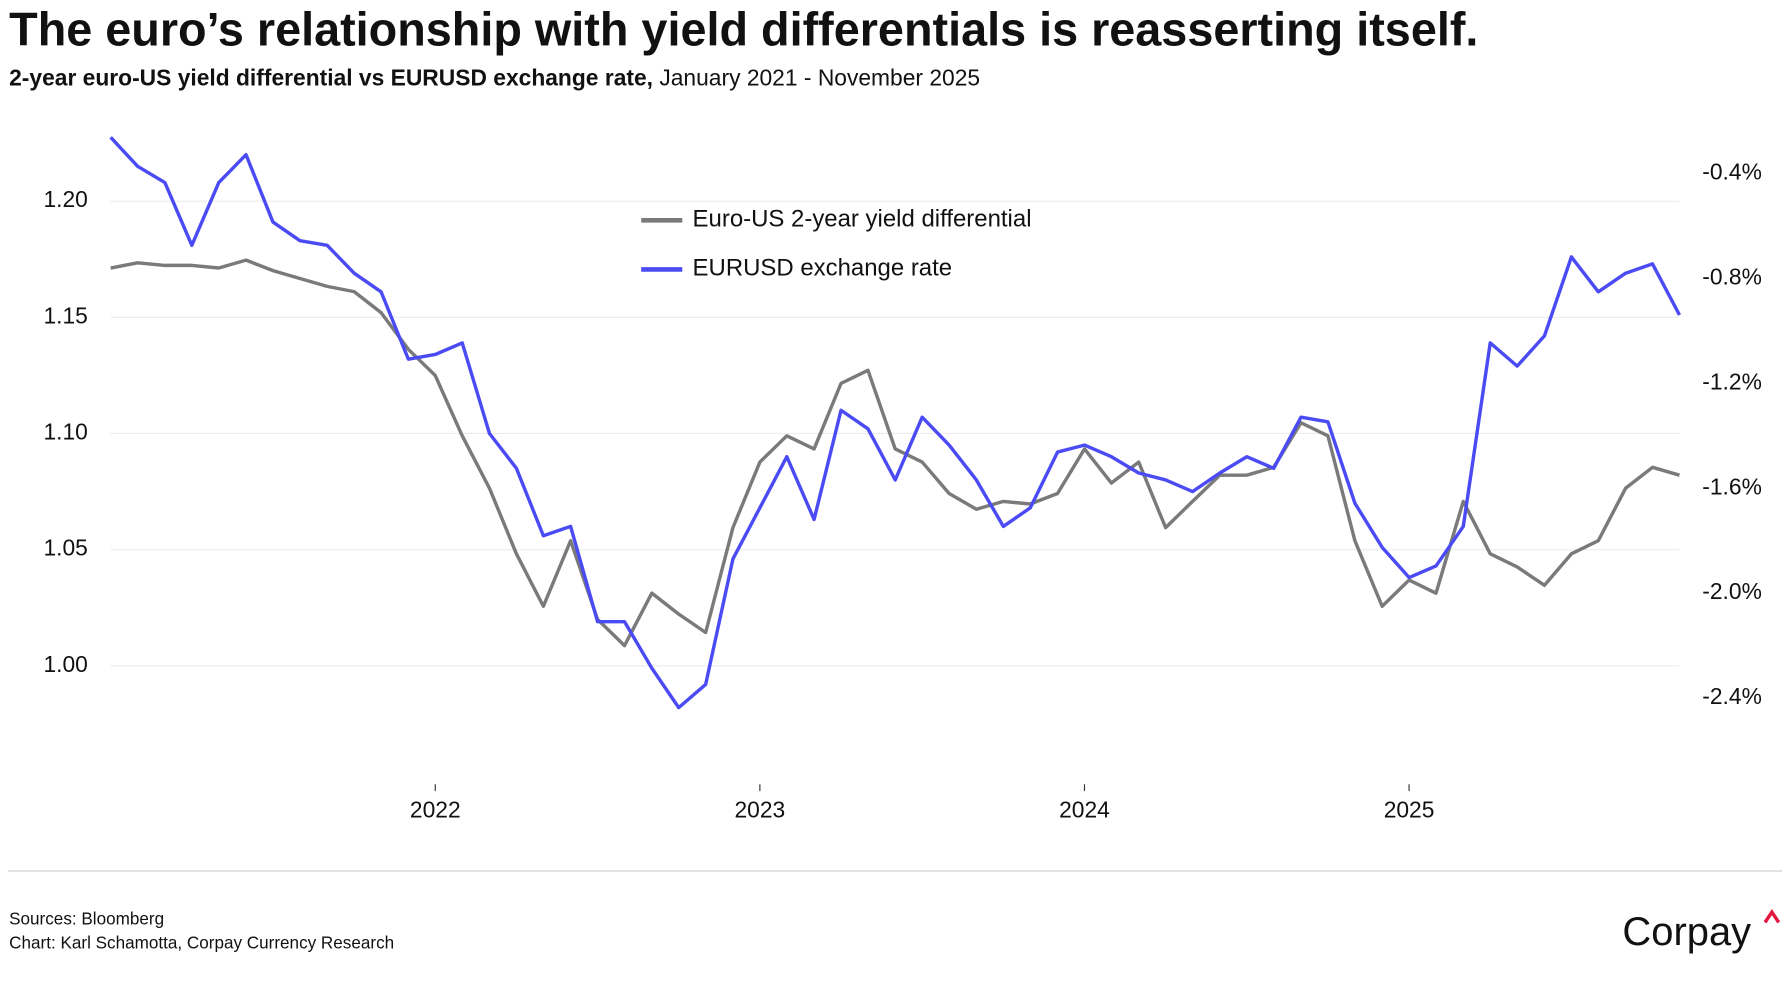  I want to click on x-tick-label: 2022, so click(435, 810).